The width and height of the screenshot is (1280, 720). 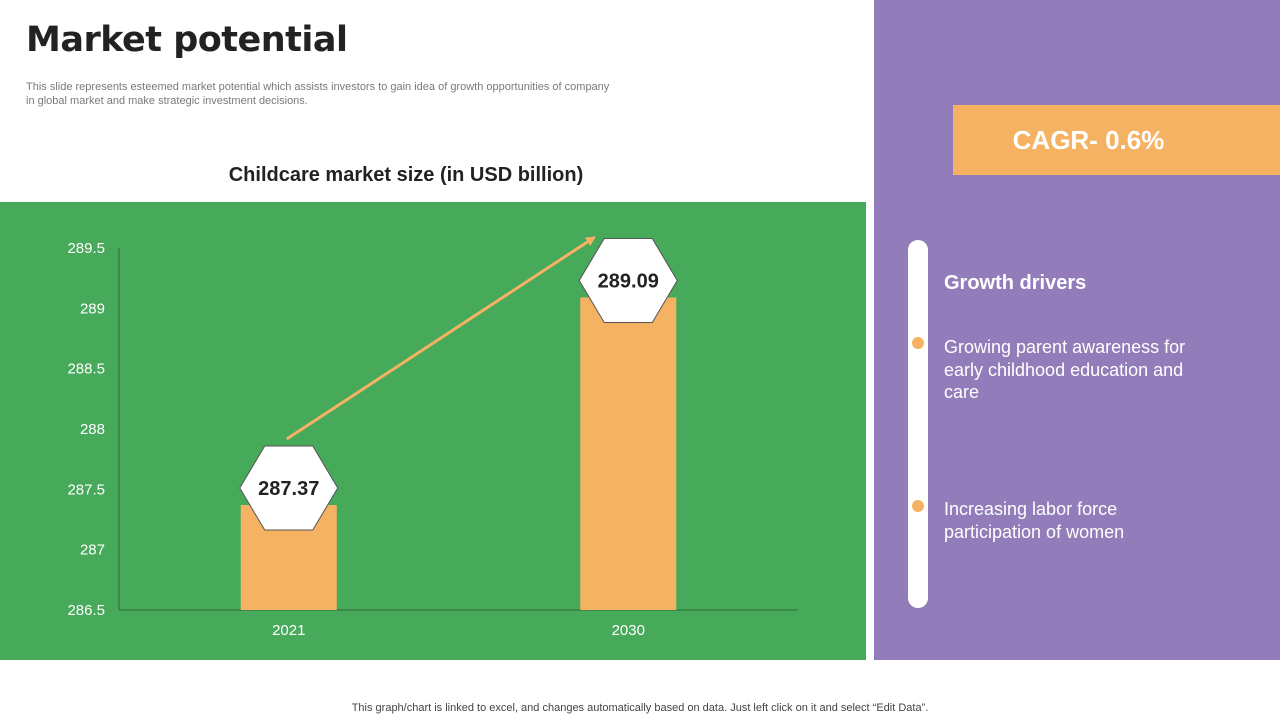 I want to click on data-label: 289.09, so click(x=628, y=281).